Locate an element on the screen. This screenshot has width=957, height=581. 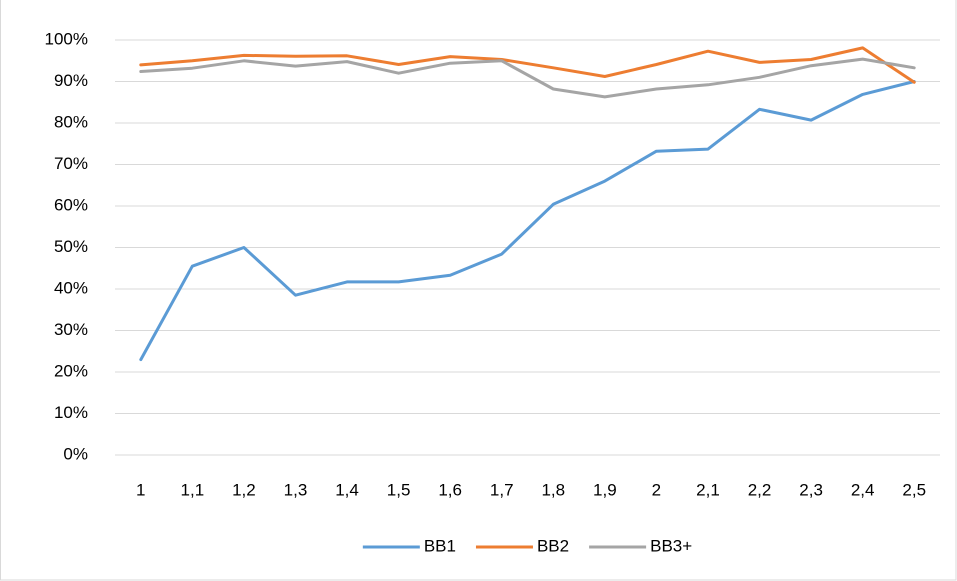
y-tick-label: 30% is located at coordinates (71, 329).